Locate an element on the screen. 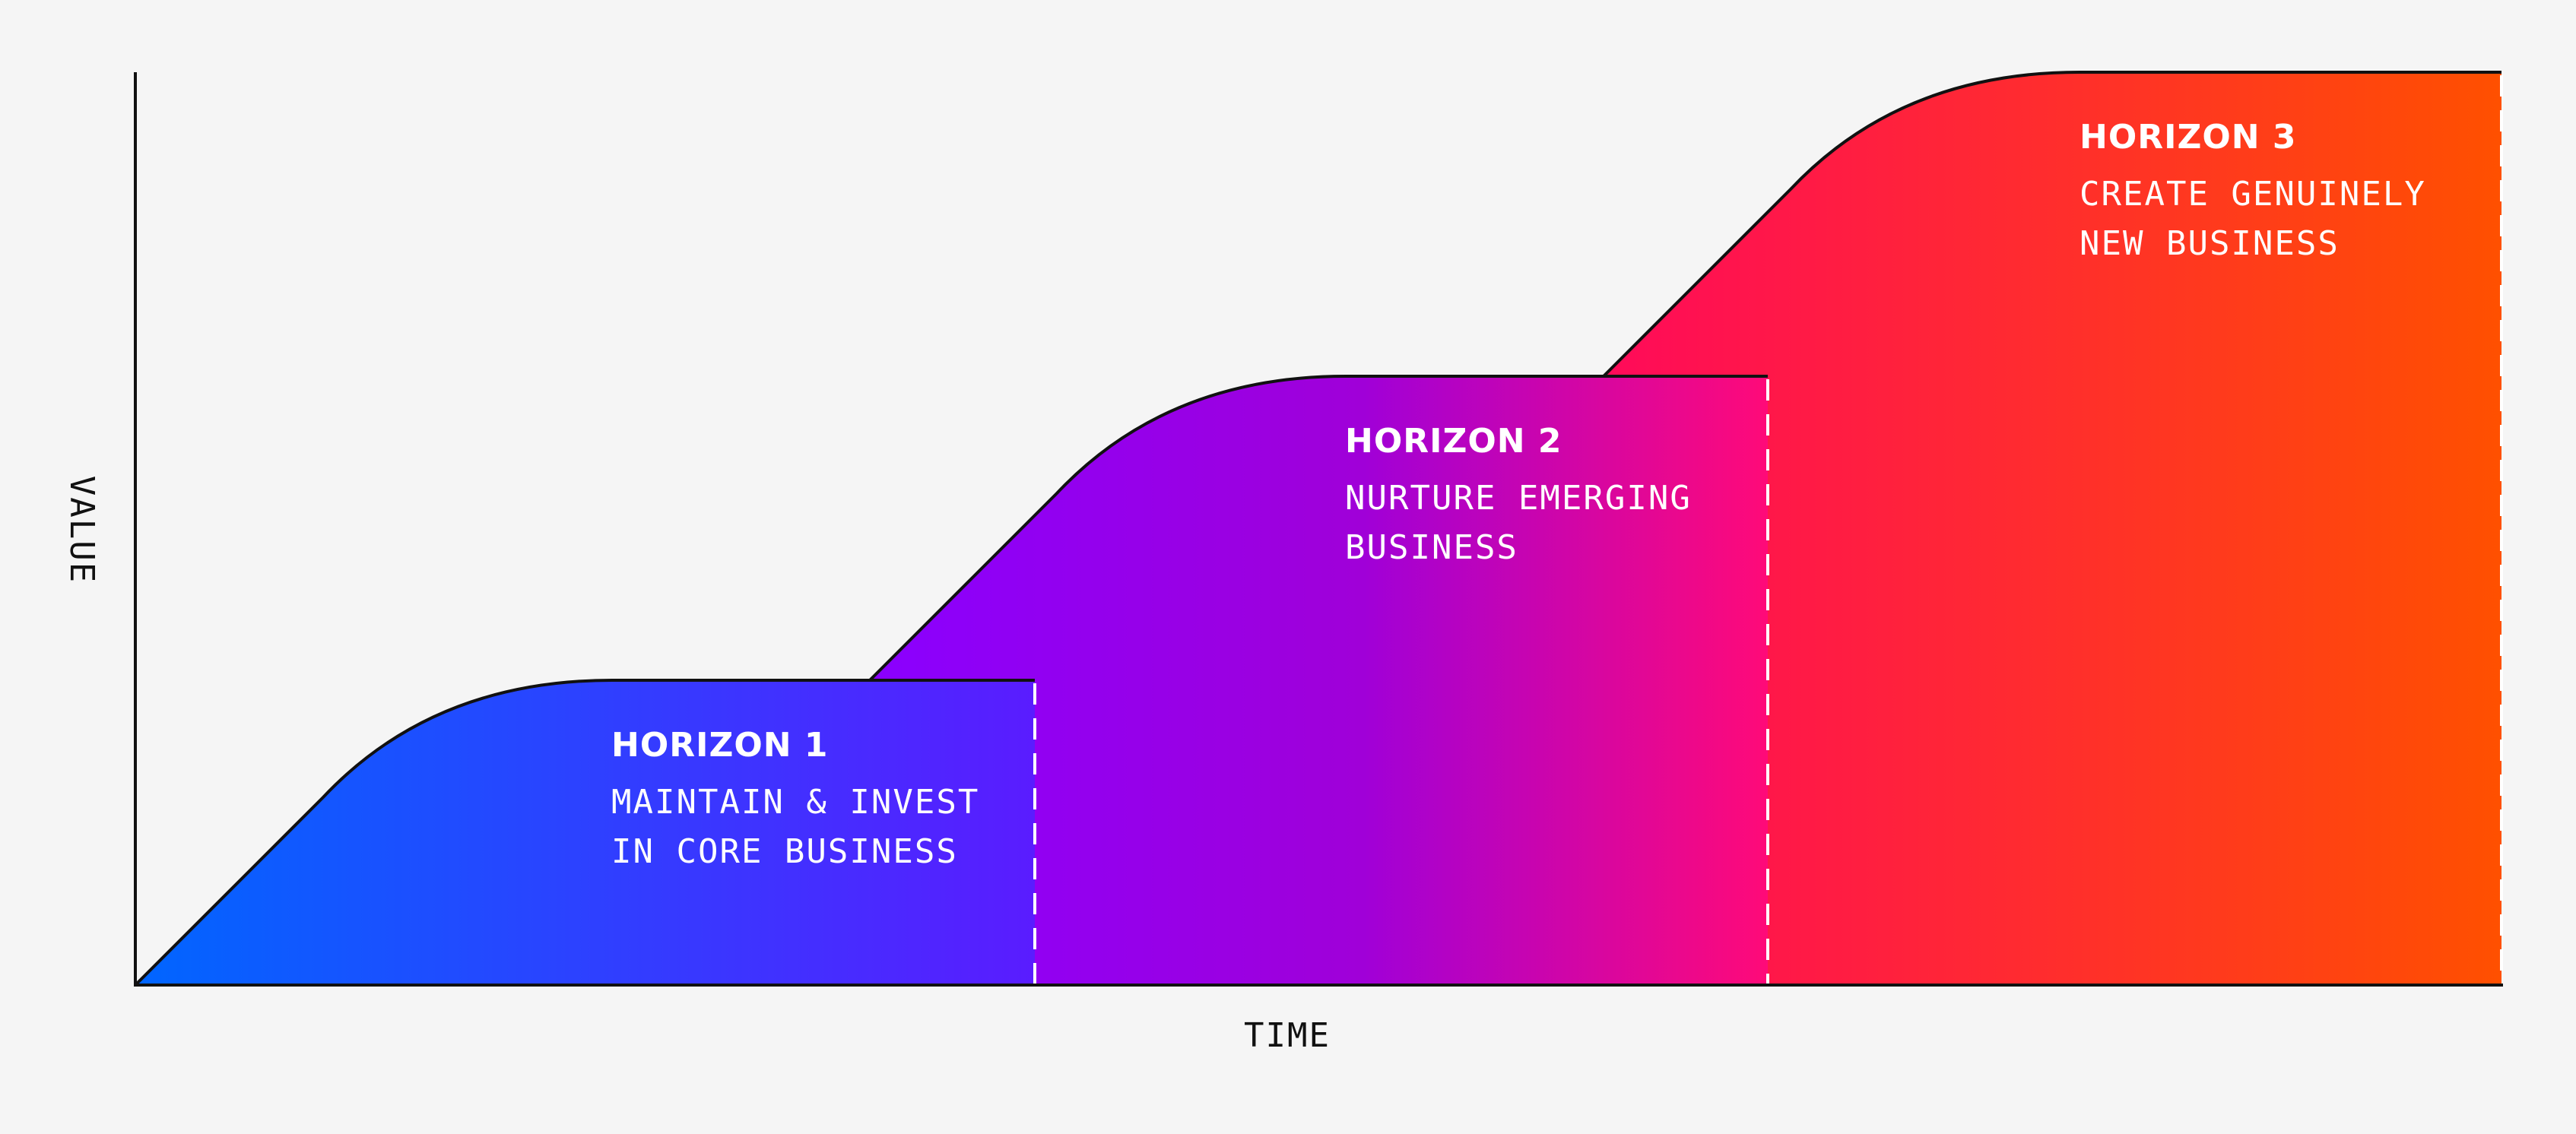  horizon-1-desc-line-2: IN CORE BUSINESS is located at coordinates (785, 851).